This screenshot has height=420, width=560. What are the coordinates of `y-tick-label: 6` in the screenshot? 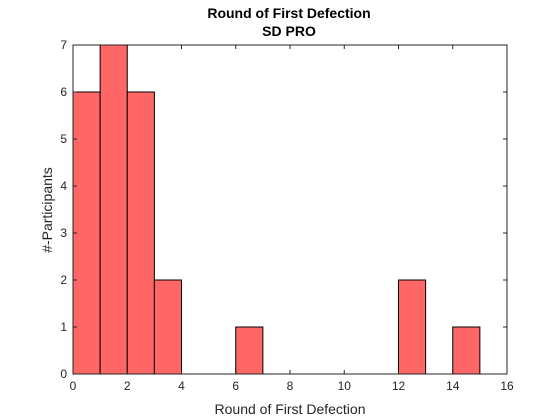 It's located at (63, 92).